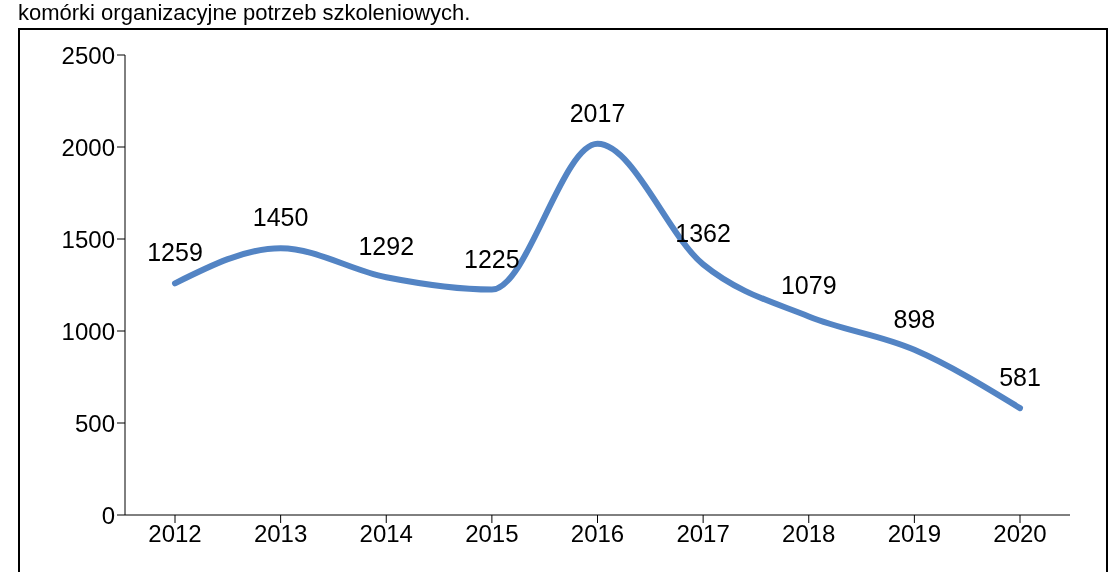 This screenshot has height=572, width=1110. Describe the element at coordinates (597, 112) in the screenshot. I see `data-label: 2017` at that location.